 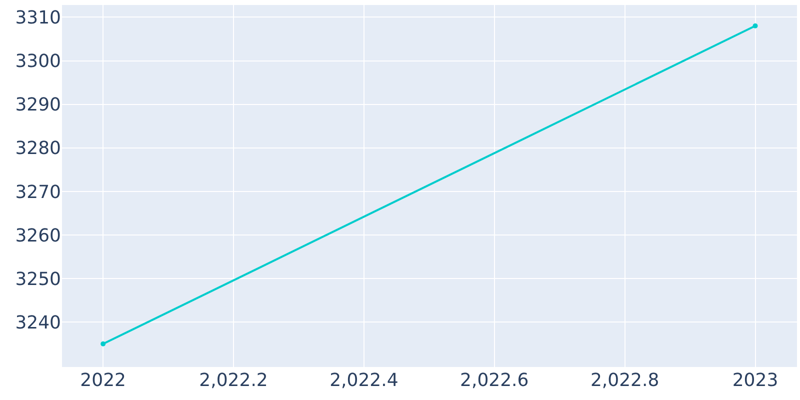 I want to click on y-tick-label: 3240, so click(x=38, y=323).